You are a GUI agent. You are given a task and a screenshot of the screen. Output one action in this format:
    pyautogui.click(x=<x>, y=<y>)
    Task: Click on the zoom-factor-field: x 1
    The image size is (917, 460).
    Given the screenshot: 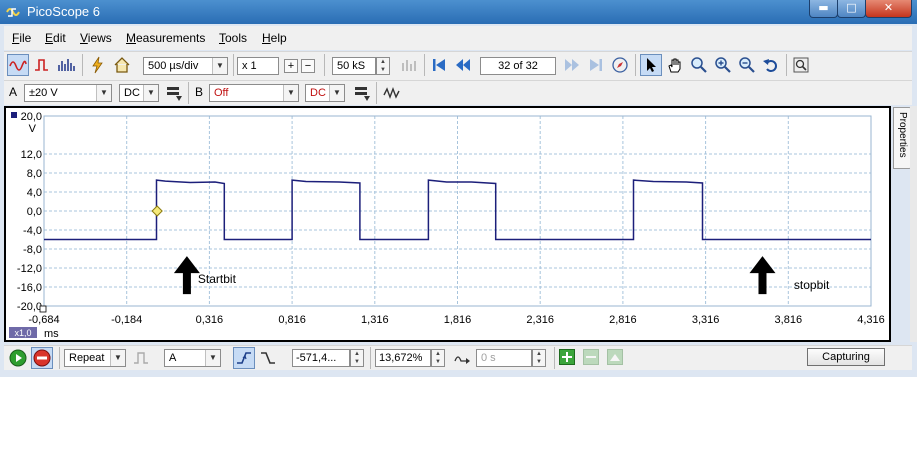 What is the action you would take?
    pyautogui.click(x=258, y=66)
    